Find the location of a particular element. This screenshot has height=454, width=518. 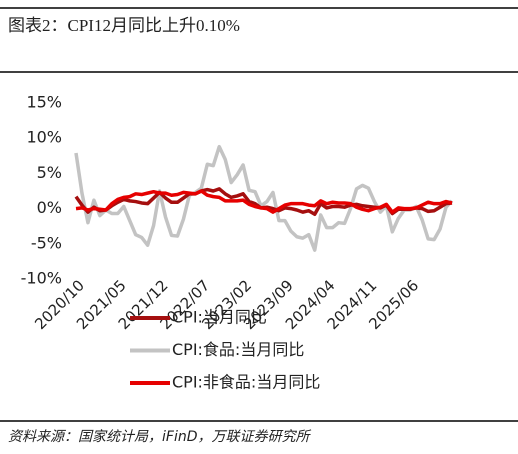

legend-label: CPI:当月同比 is located at coordinates (219, 317).